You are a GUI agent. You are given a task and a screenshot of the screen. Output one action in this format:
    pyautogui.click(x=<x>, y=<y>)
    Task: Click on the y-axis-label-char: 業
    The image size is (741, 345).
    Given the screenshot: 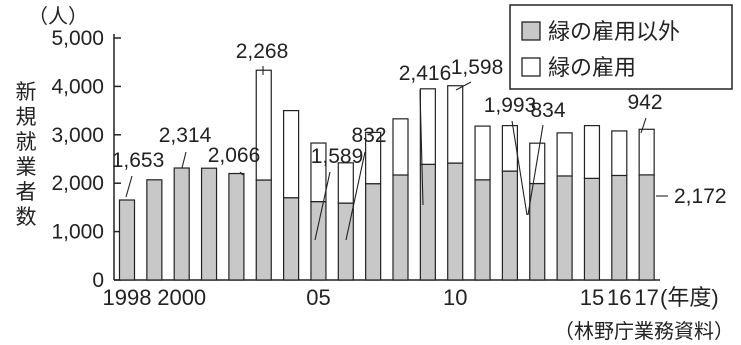 What is the action you would take?
    pyautogui.click(x=26, y=167)
    